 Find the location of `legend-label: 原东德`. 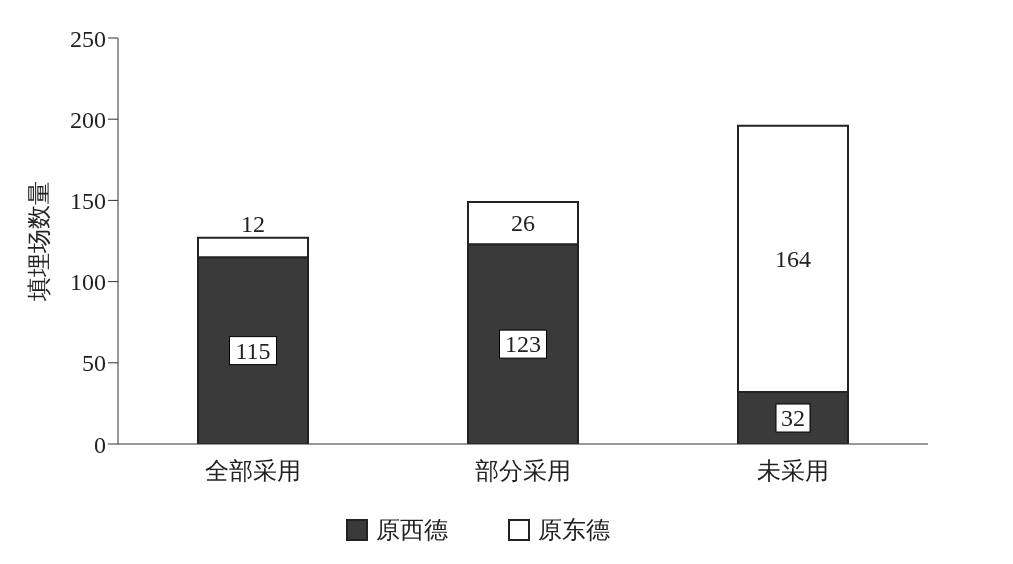

legend-label: 原东德 is located at coordinates (573, 530).